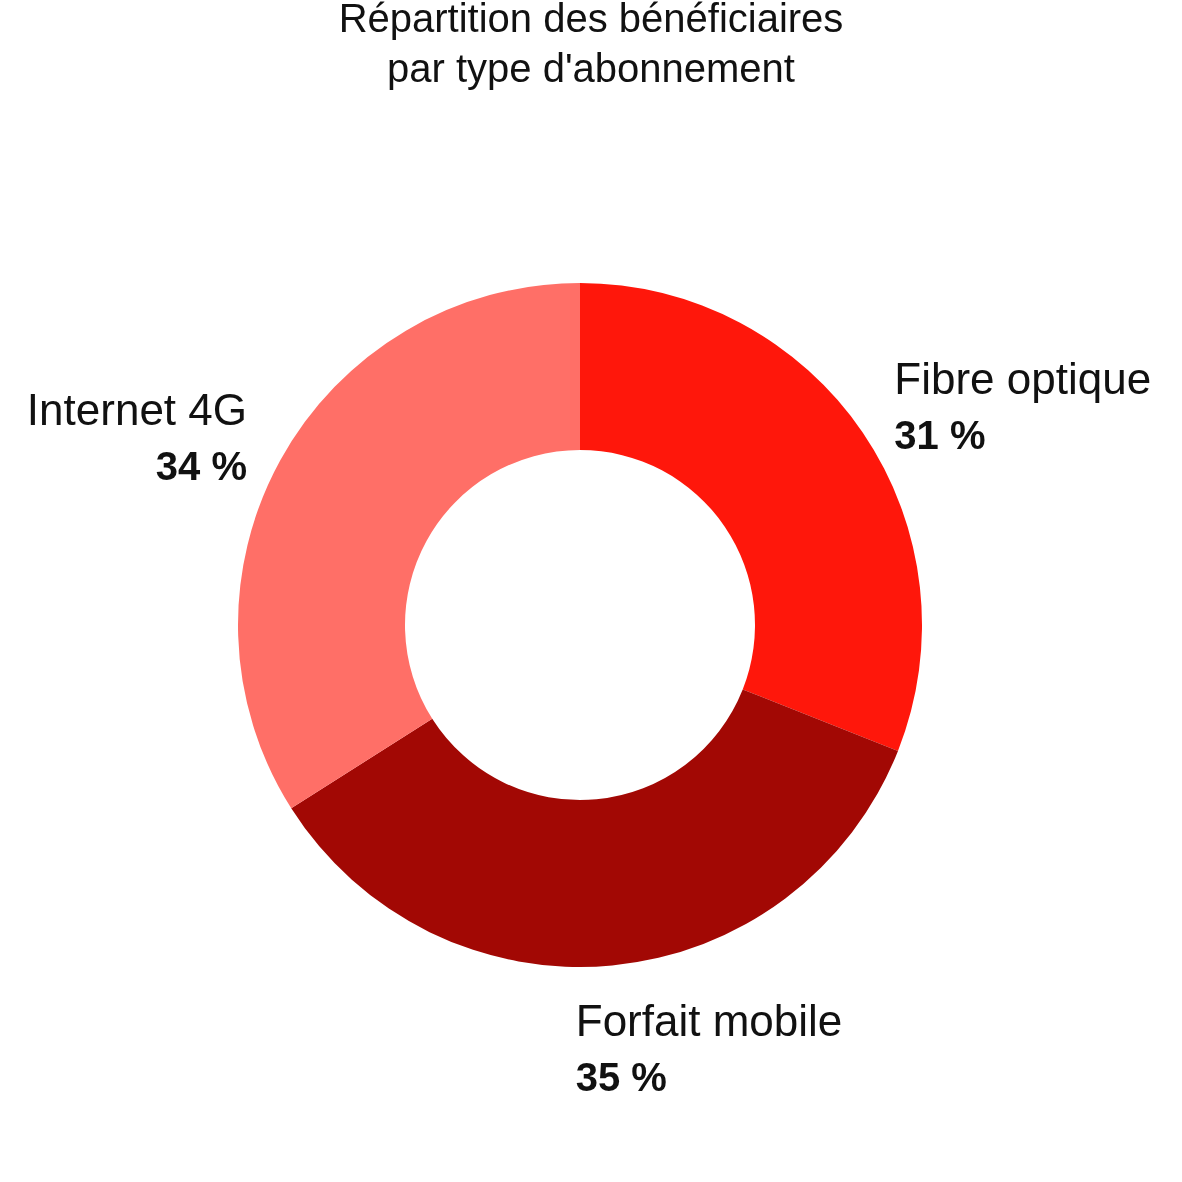  What do you see at coordinates (594, 828) in the screenshot?
I see `donut-slice` at bounding box center [594, 828].